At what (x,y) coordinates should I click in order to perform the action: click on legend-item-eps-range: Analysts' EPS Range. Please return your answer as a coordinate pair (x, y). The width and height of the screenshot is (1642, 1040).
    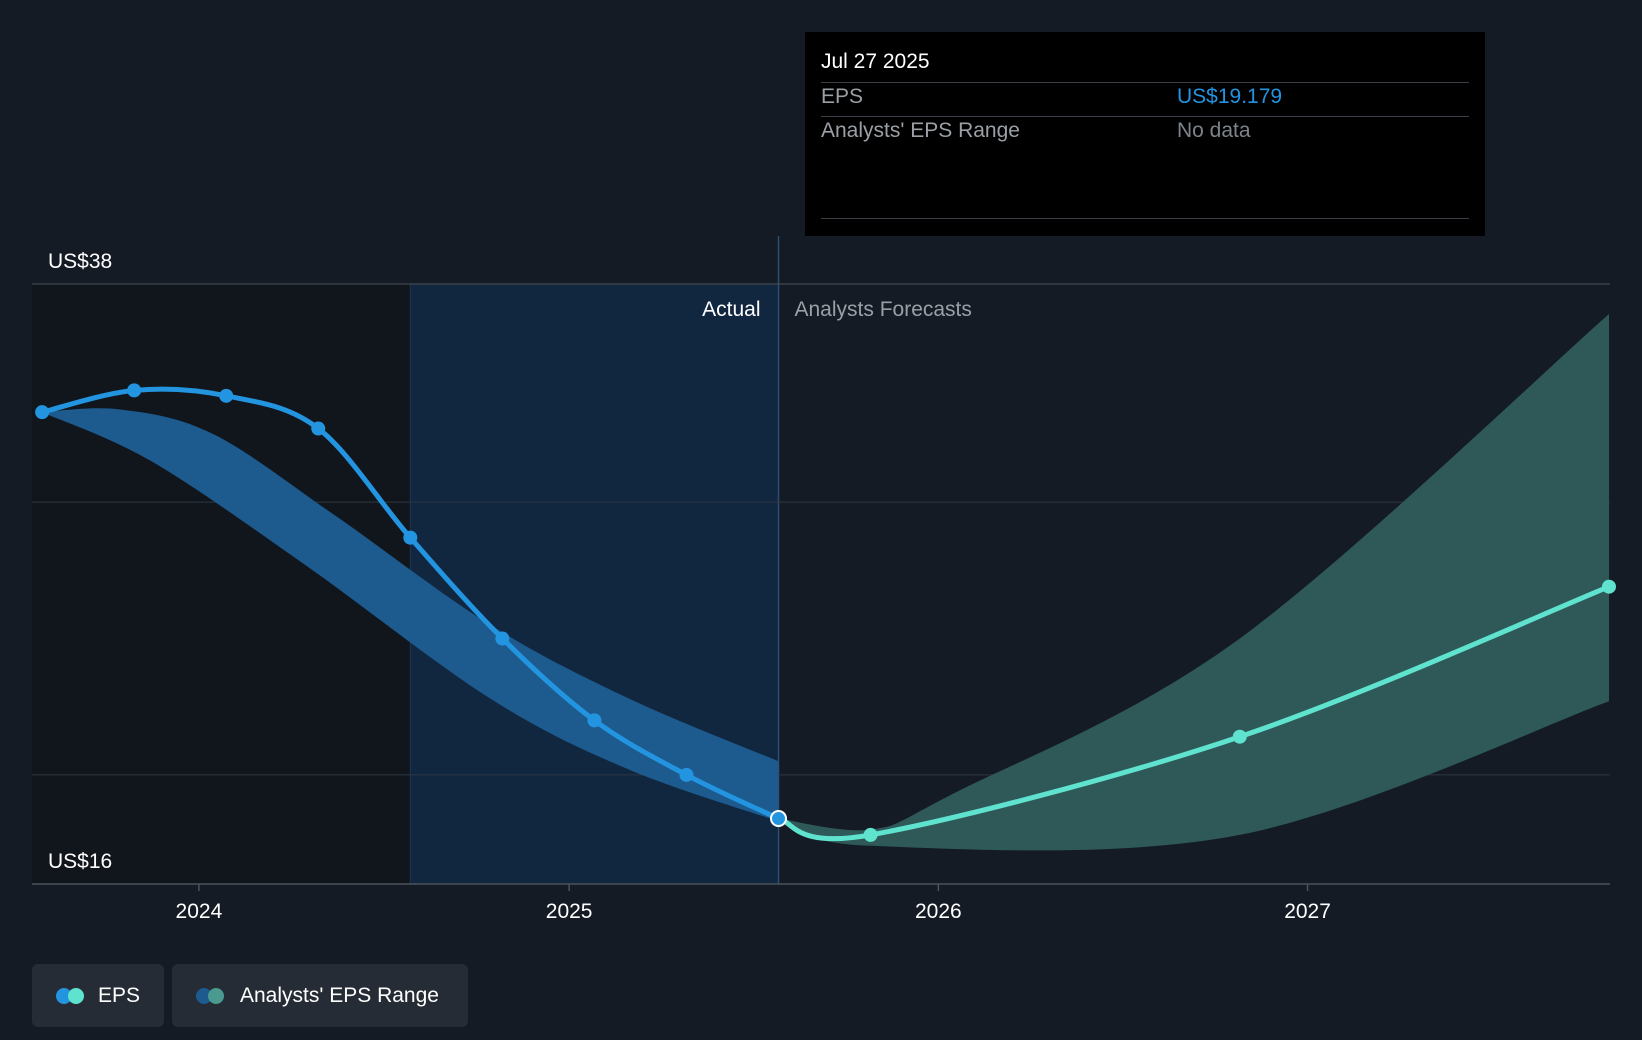
    Looking at the image, I should click on (320, 995).